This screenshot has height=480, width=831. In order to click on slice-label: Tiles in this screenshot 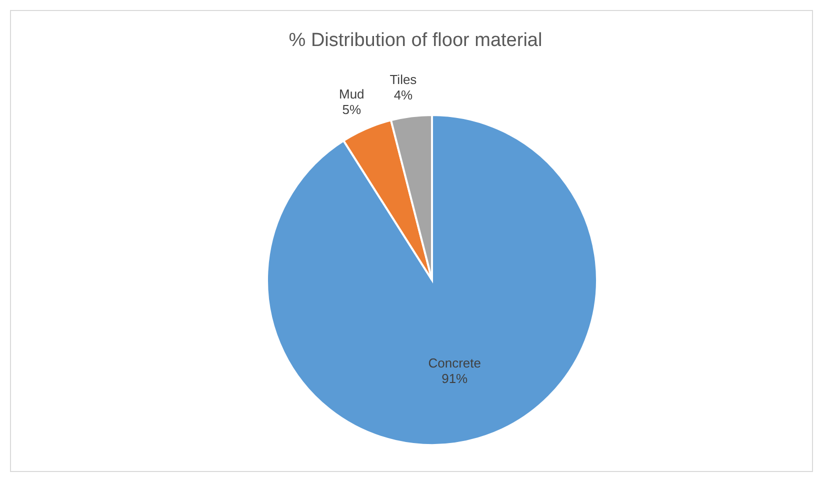, I will do `click(404, 80)`.